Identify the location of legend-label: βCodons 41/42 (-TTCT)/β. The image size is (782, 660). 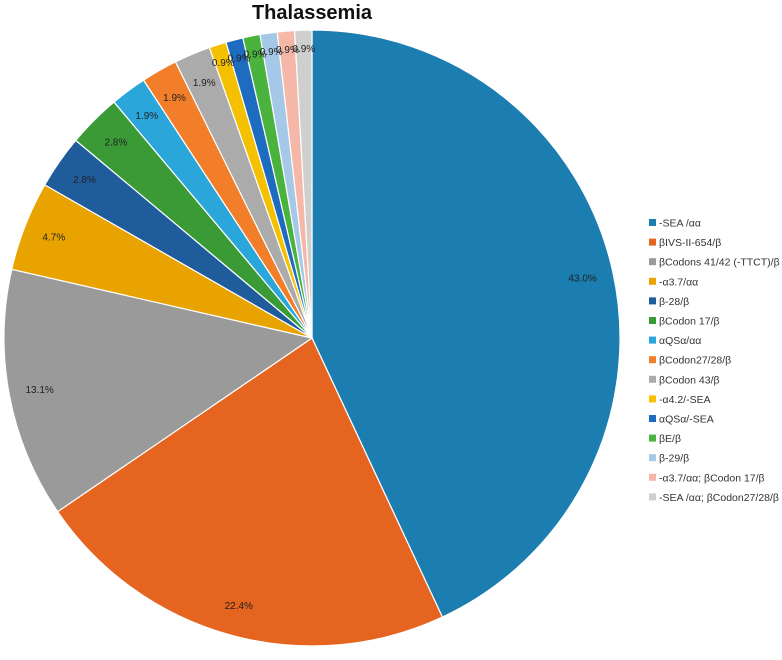
(719, 263).